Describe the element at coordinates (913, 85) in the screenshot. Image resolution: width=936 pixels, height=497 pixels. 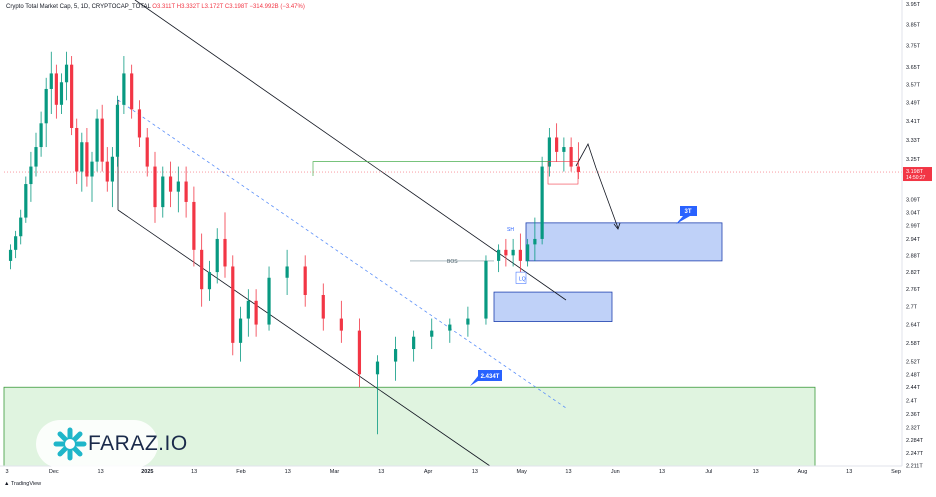
I see `y-tick-label: 3.57T` at that location.